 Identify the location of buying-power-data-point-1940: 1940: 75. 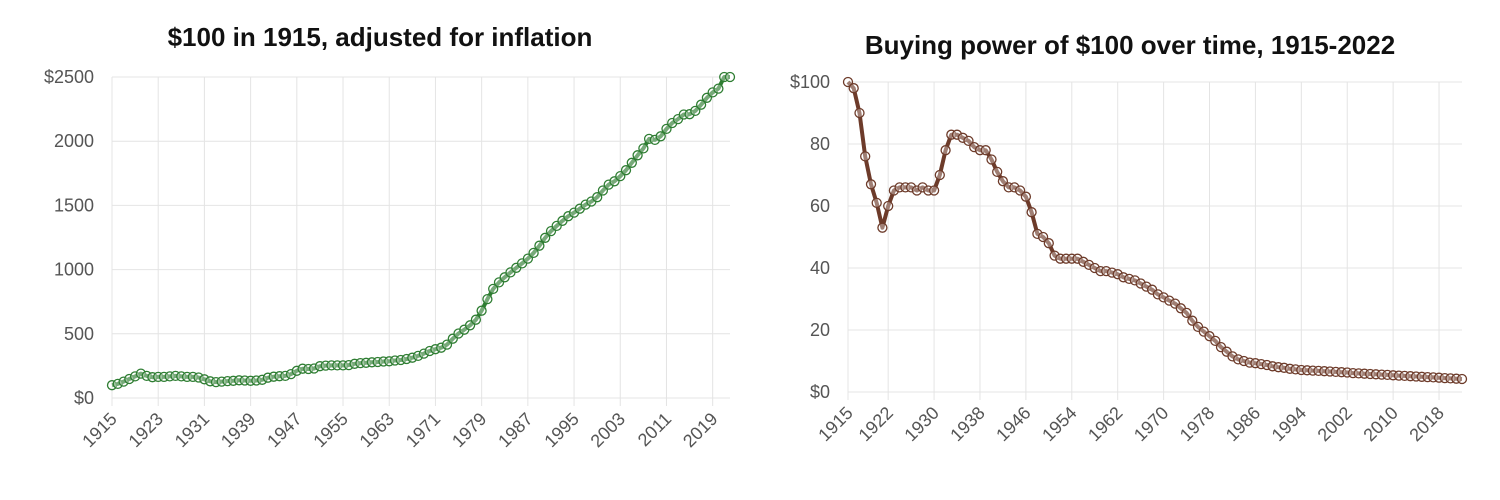
(991, 159).